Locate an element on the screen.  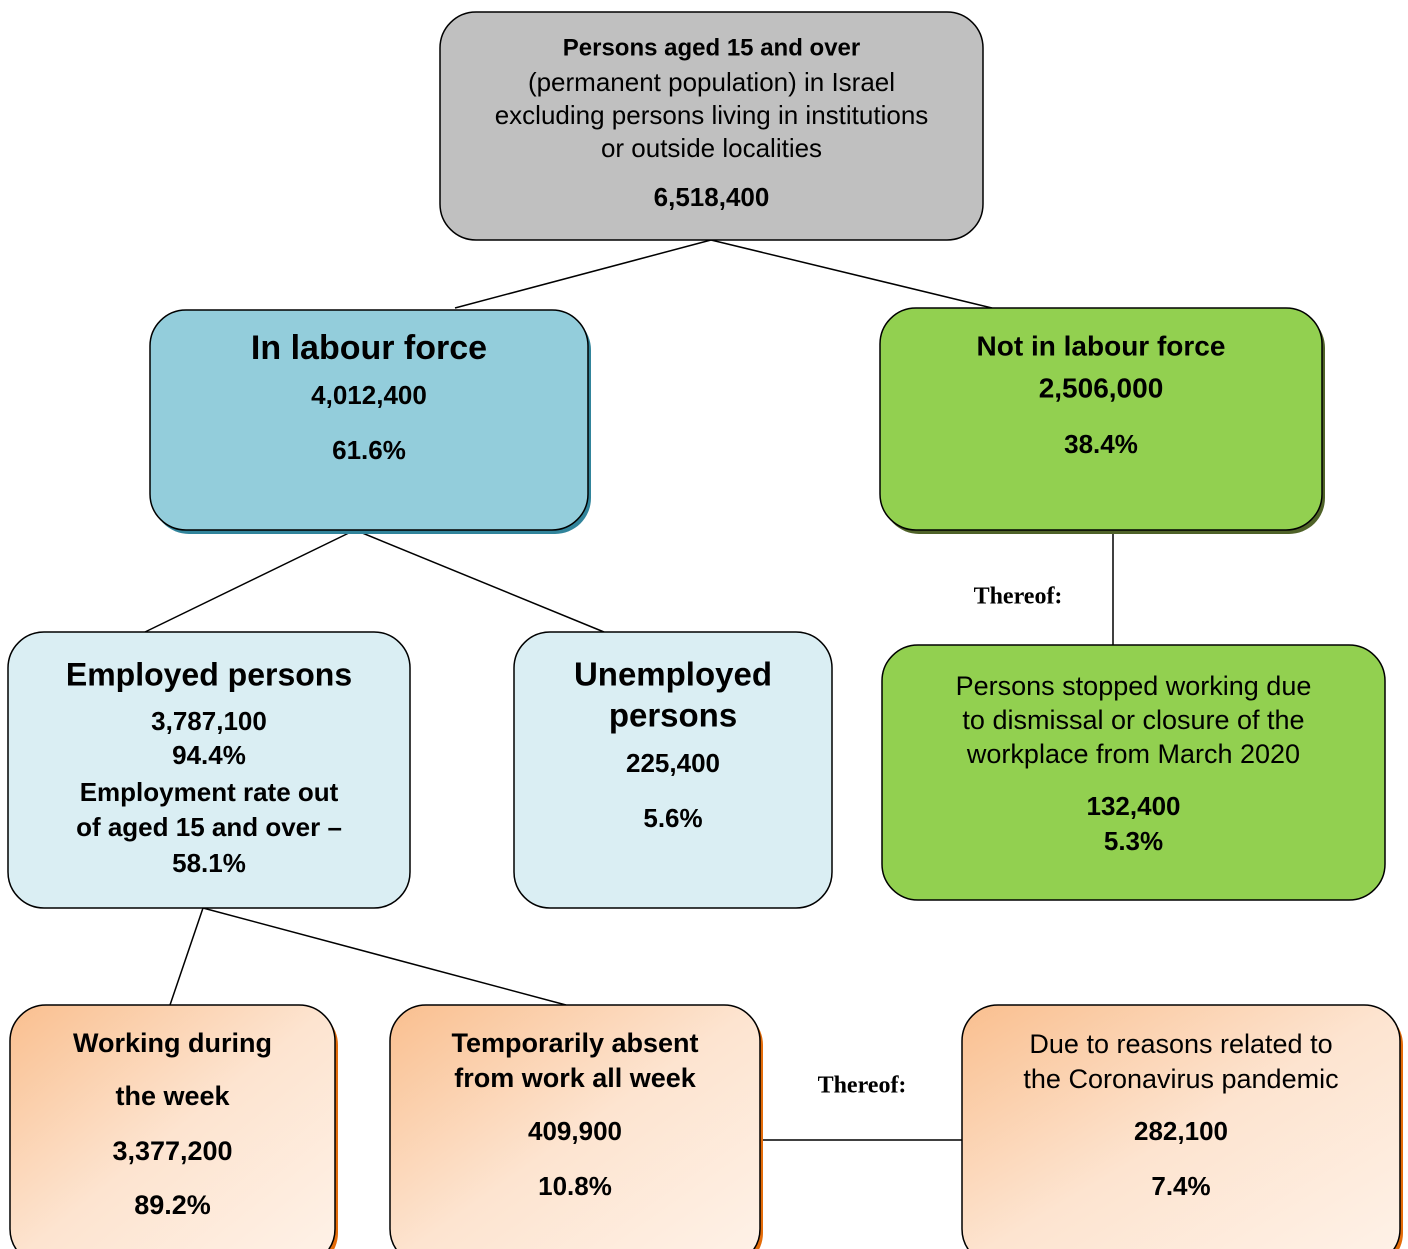
box-text: 6,518,400 is located at coordinates (712, 197).